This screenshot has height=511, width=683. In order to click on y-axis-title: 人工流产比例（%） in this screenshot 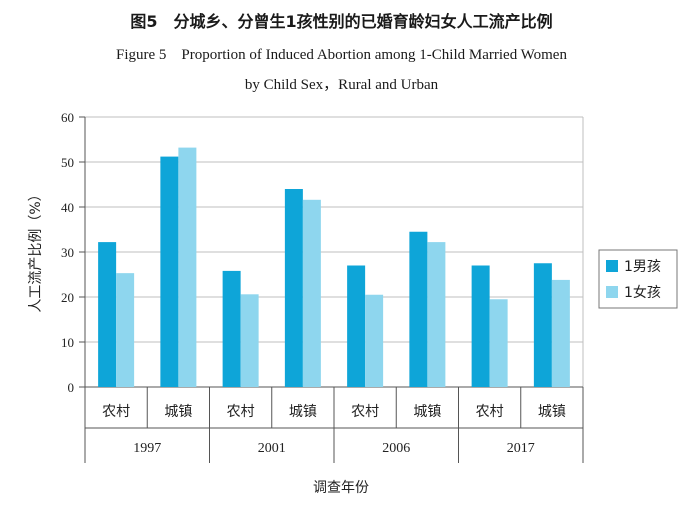, I will do `click(36, 249)`.